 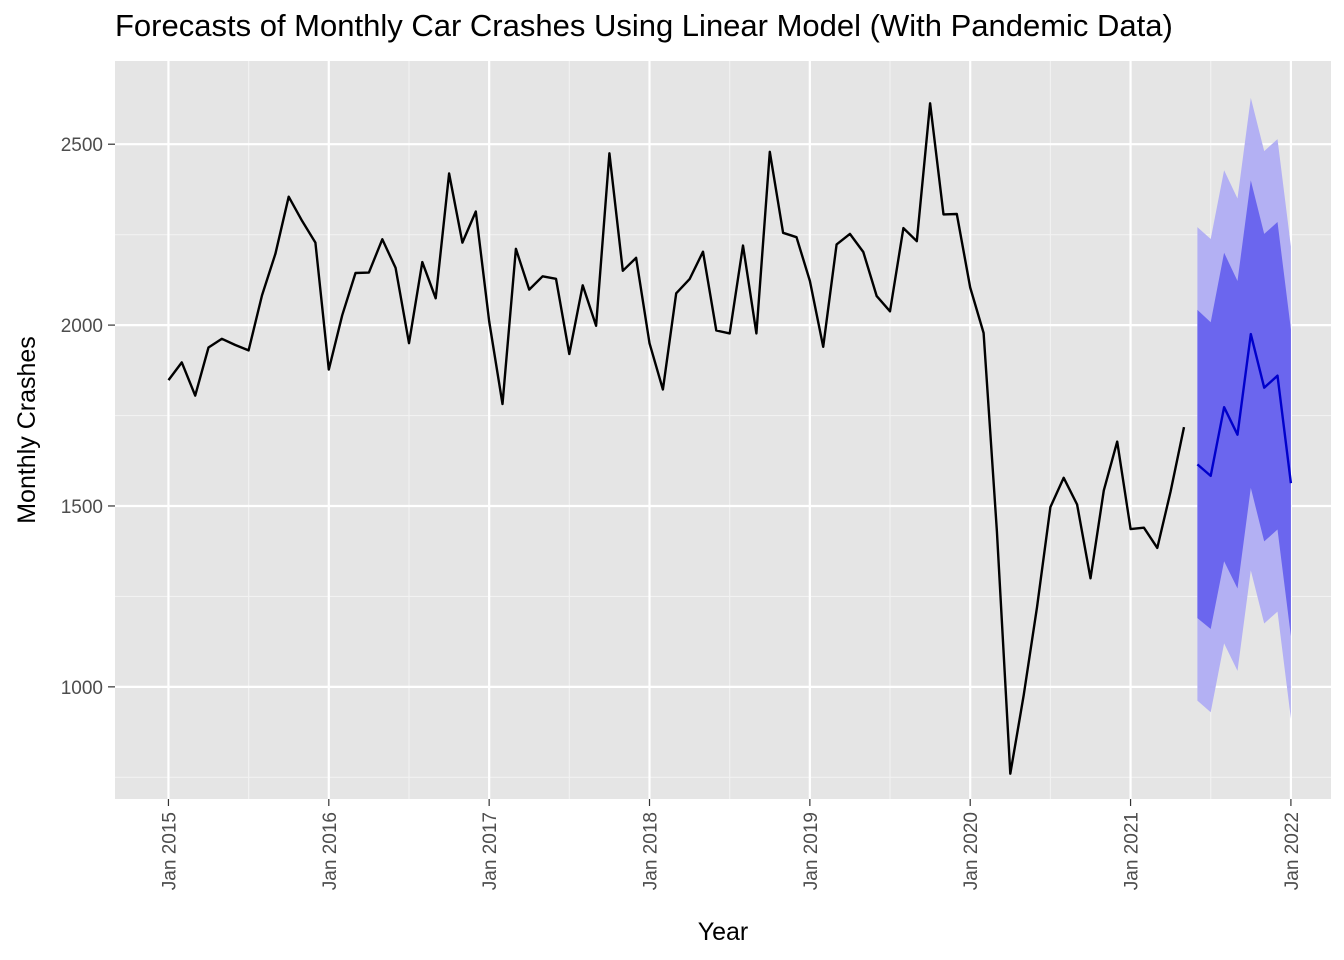 I want to click on forecast-mean-line, so click(x=1244, y=408).